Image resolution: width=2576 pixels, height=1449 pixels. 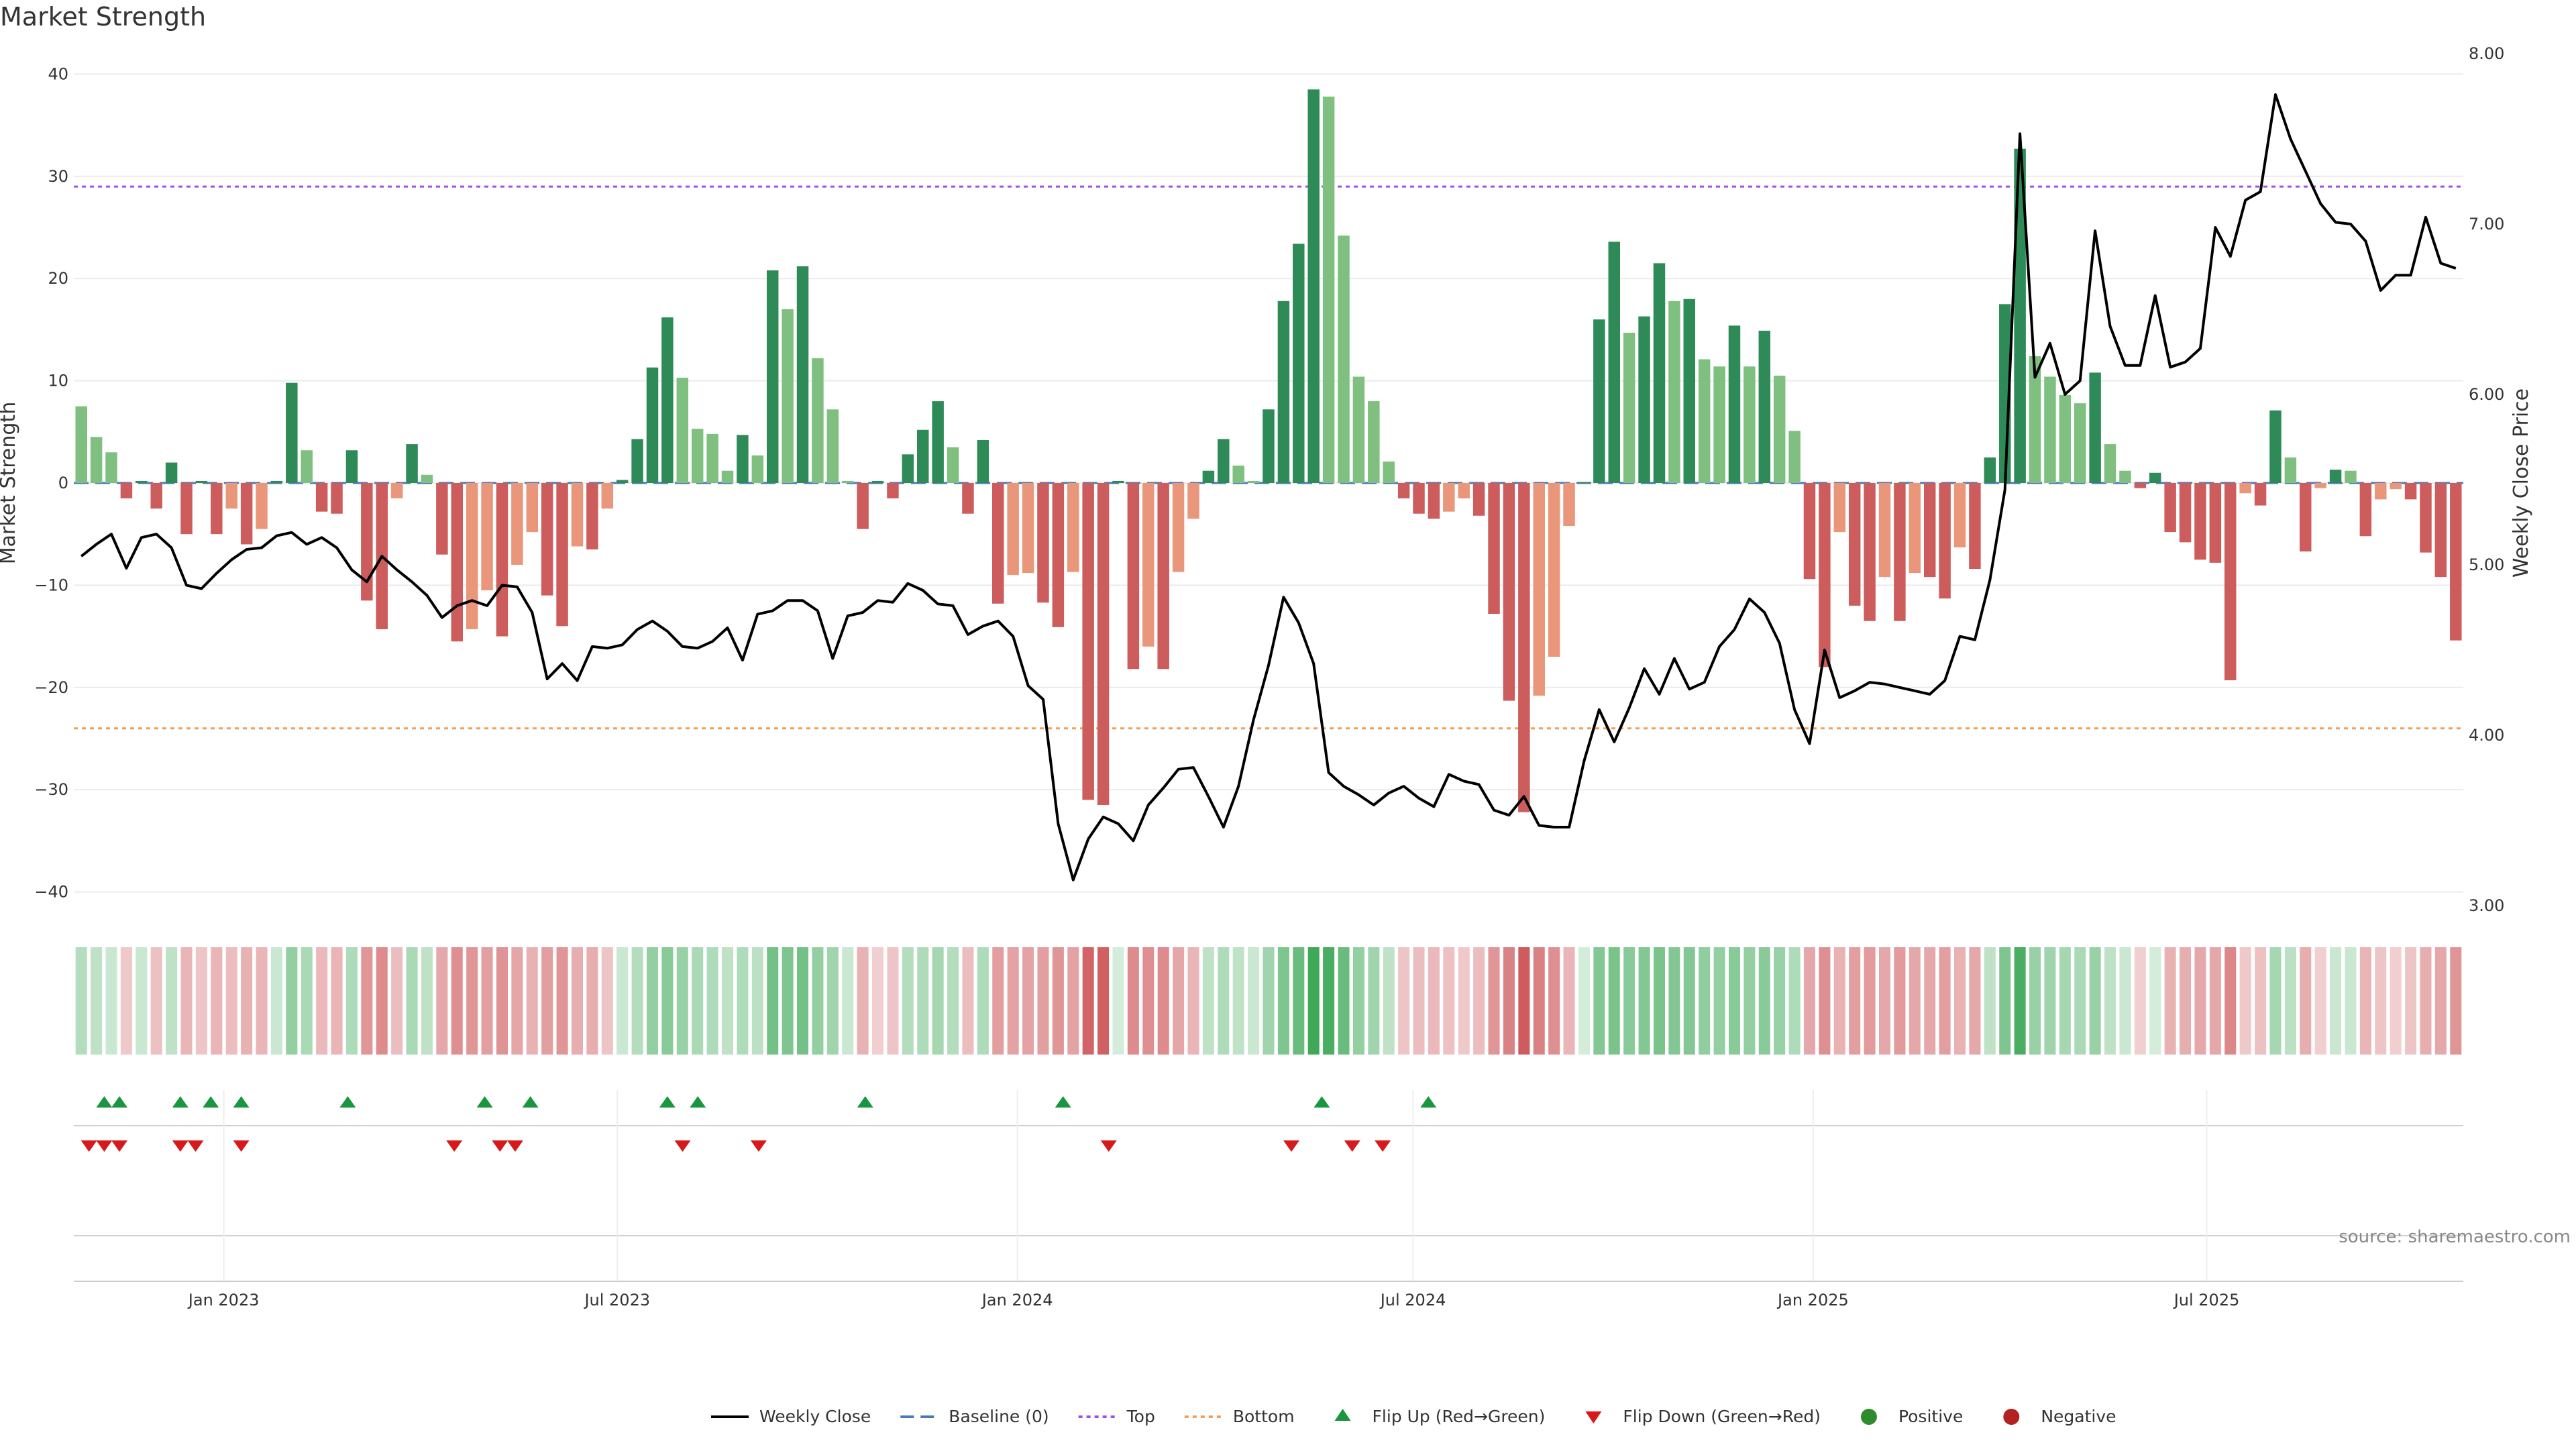 I want to click on y-axis-title: Market Strength, so click(x=10, y=483).